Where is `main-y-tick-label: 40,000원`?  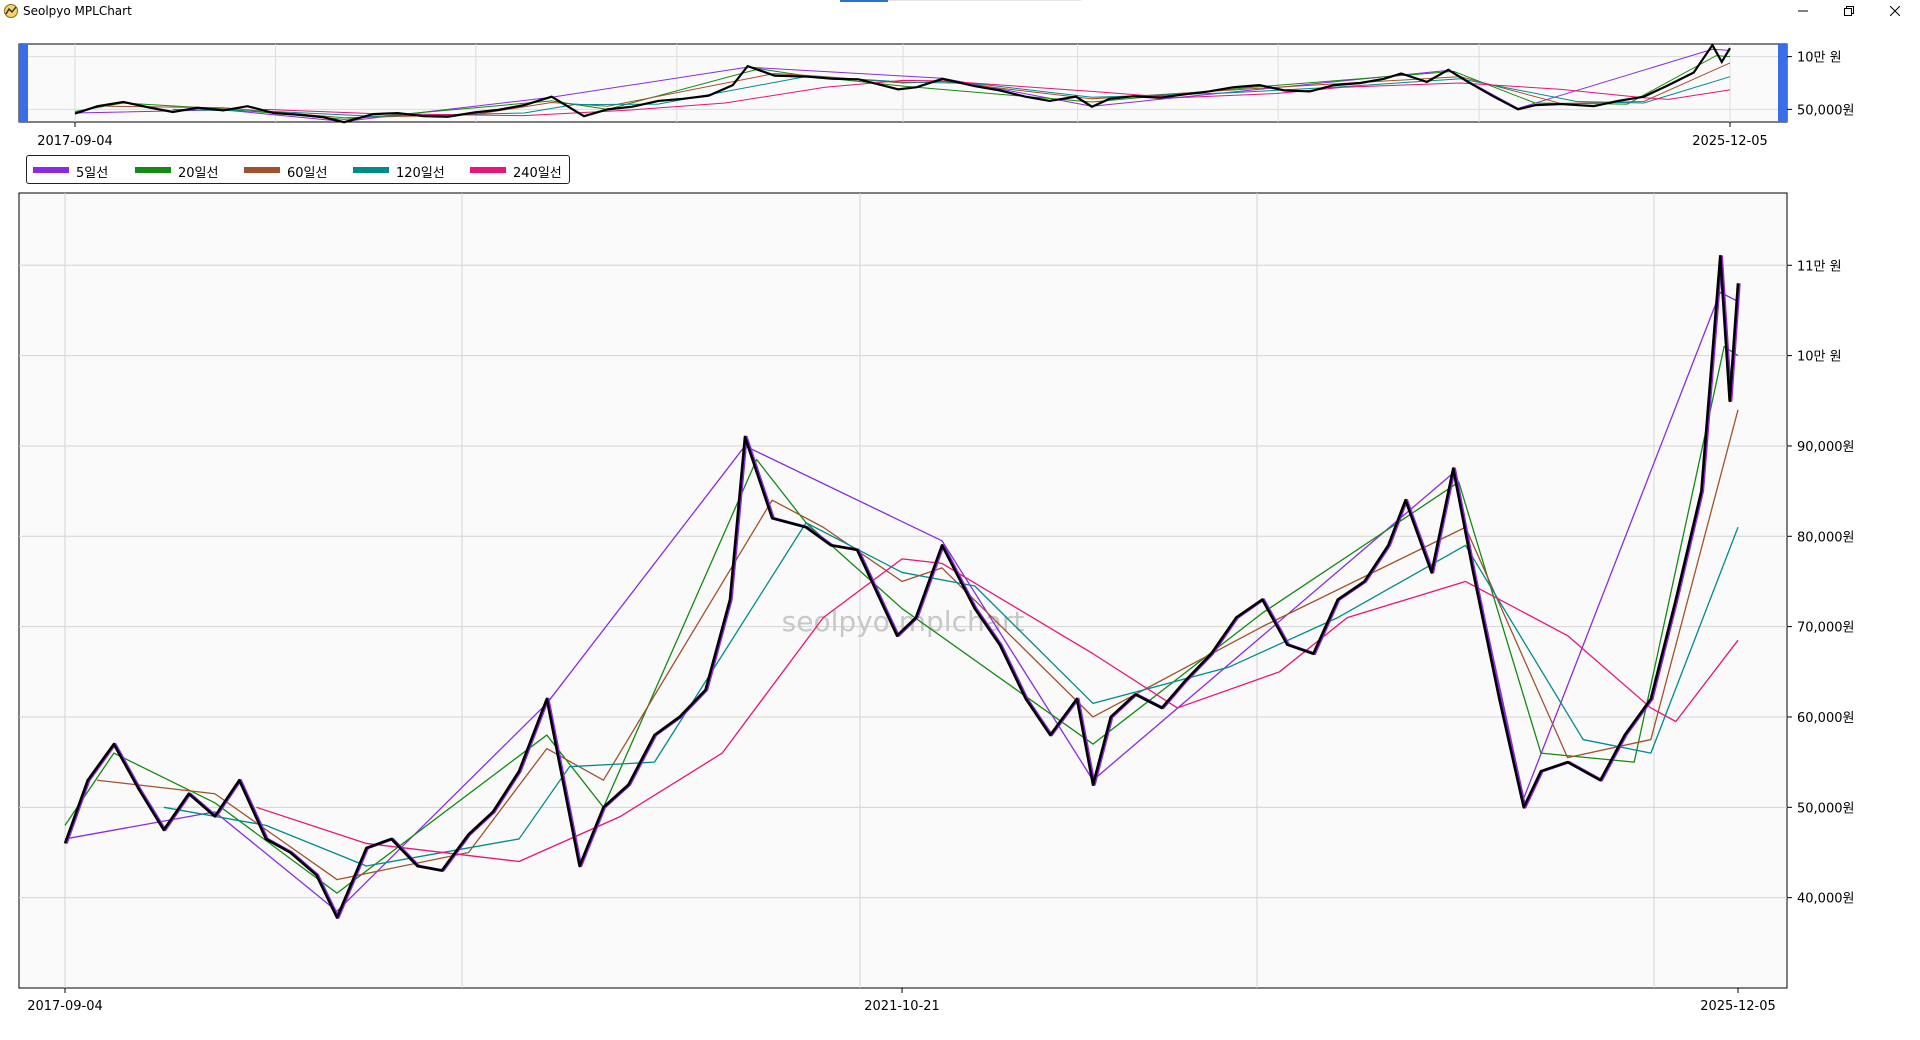 main-y-tick-label: 40,000원 is located at coordinates (1825, 899).